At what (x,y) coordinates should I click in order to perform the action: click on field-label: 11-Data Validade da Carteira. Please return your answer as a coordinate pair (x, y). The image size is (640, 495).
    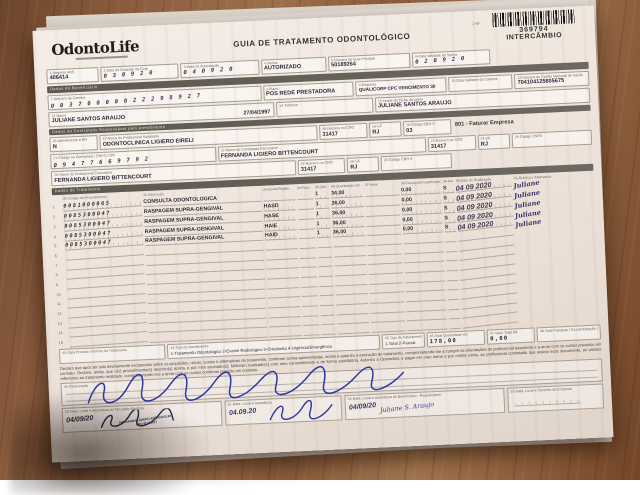
    Looking at the image, I should click on (474, 79).